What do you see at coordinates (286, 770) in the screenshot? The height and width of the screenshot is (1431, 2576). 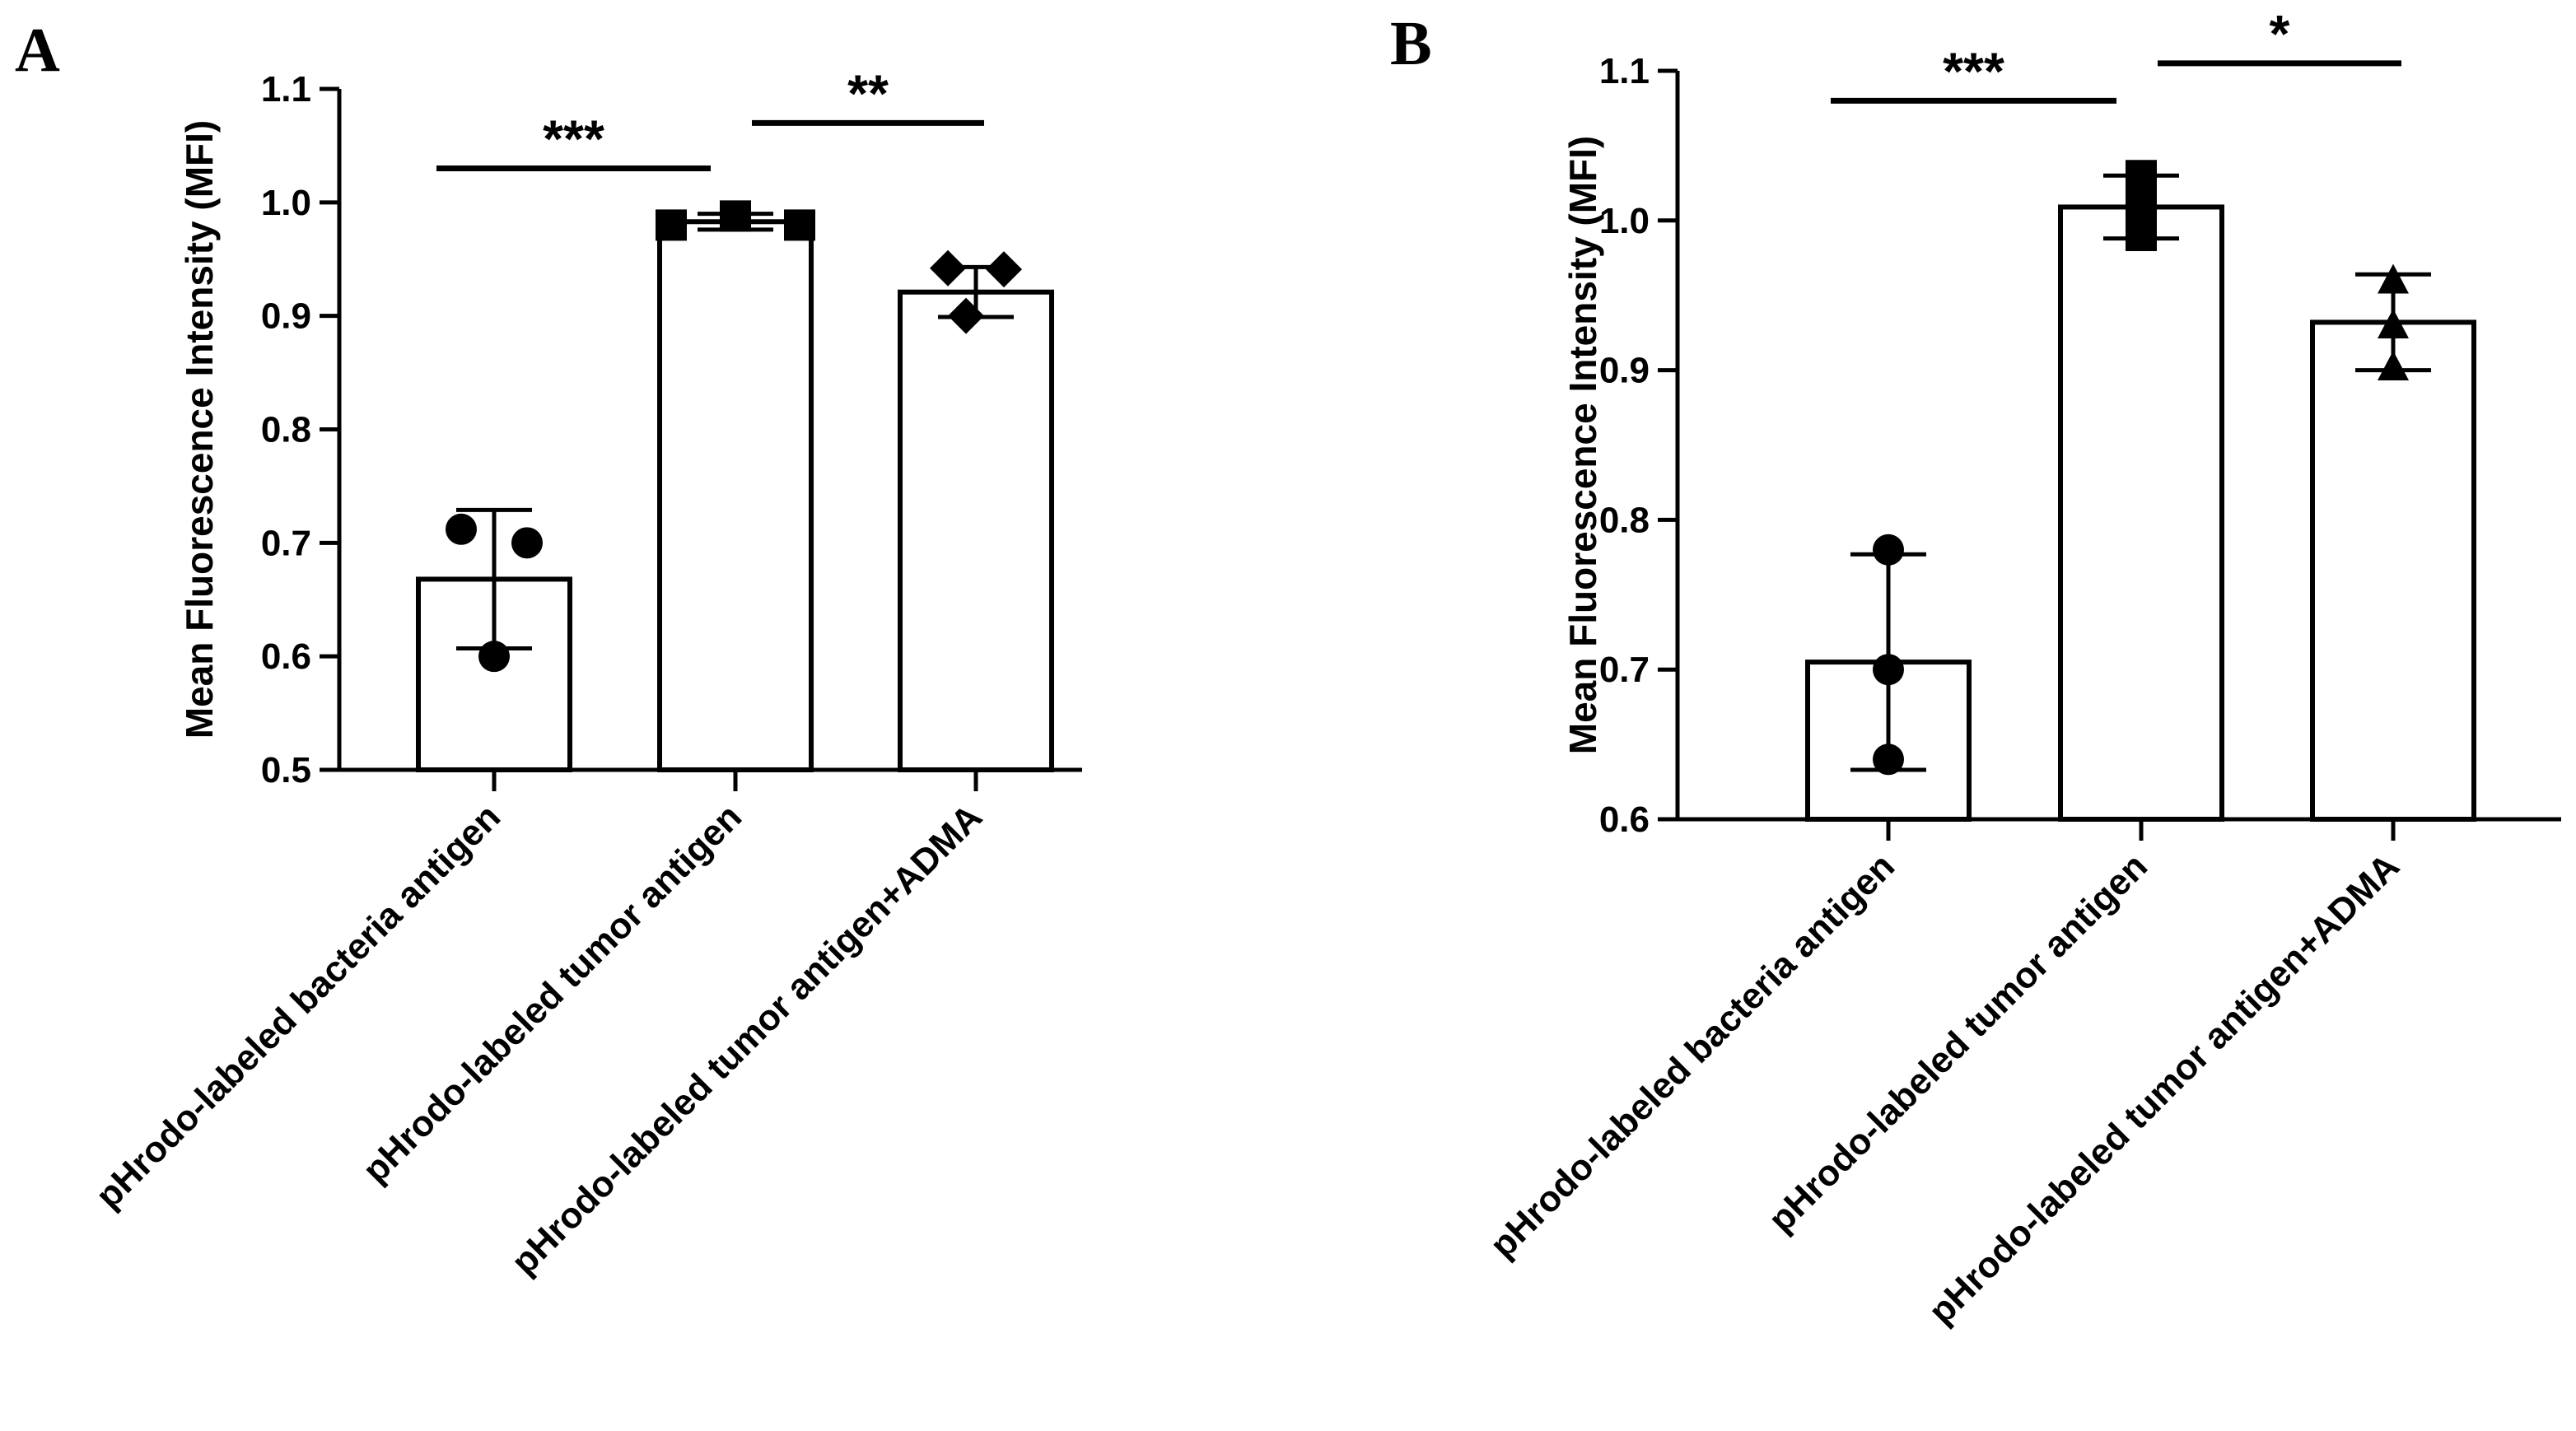 I see `y-tick-label: 0.5` at bounding box center [286, 770].